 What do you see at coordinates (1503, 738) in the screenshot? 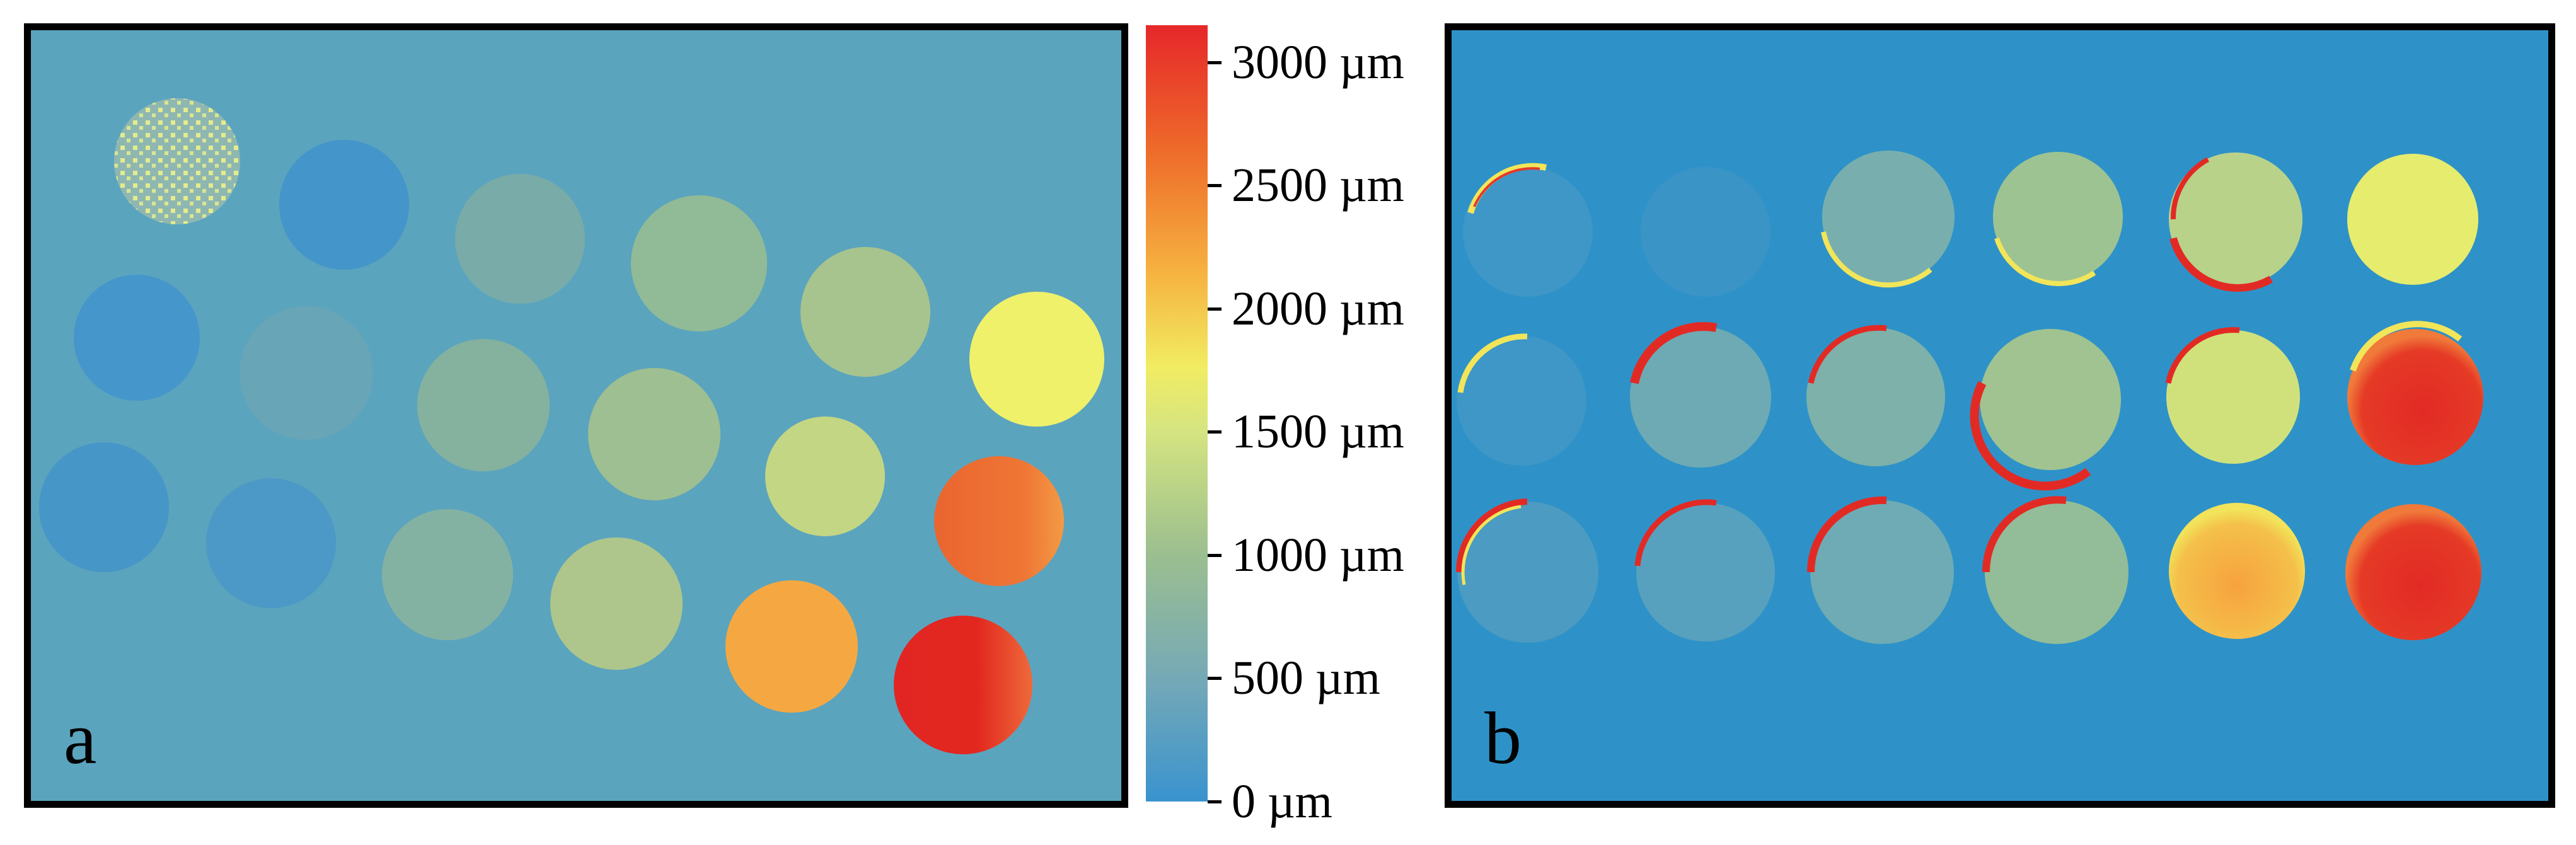
I see `panel-b-label: b` at bounding box center [1503, 738].